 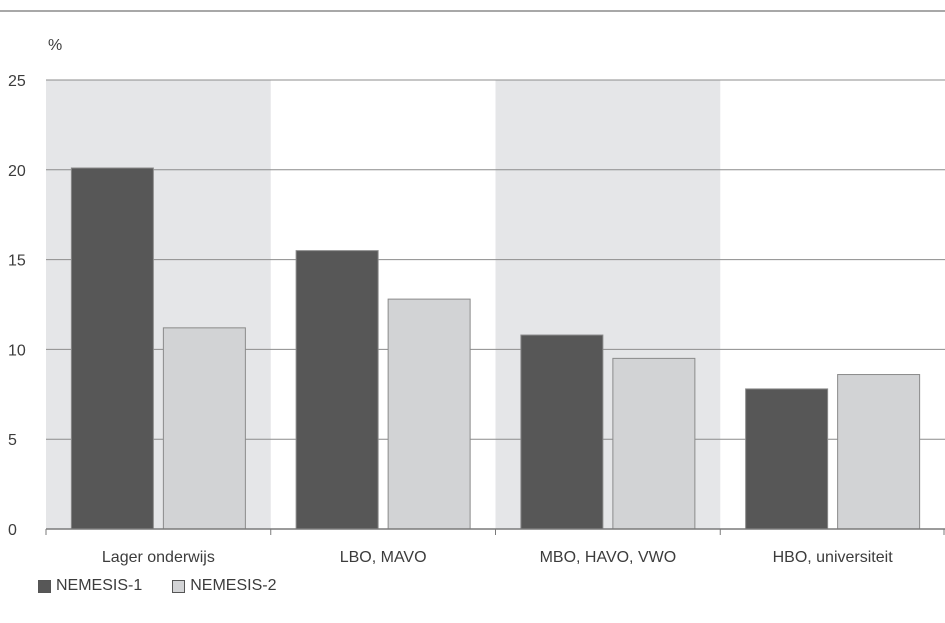 I want to click on legend-item-nemesis-1: NEMESIS-1, so click(x=90, y=586).